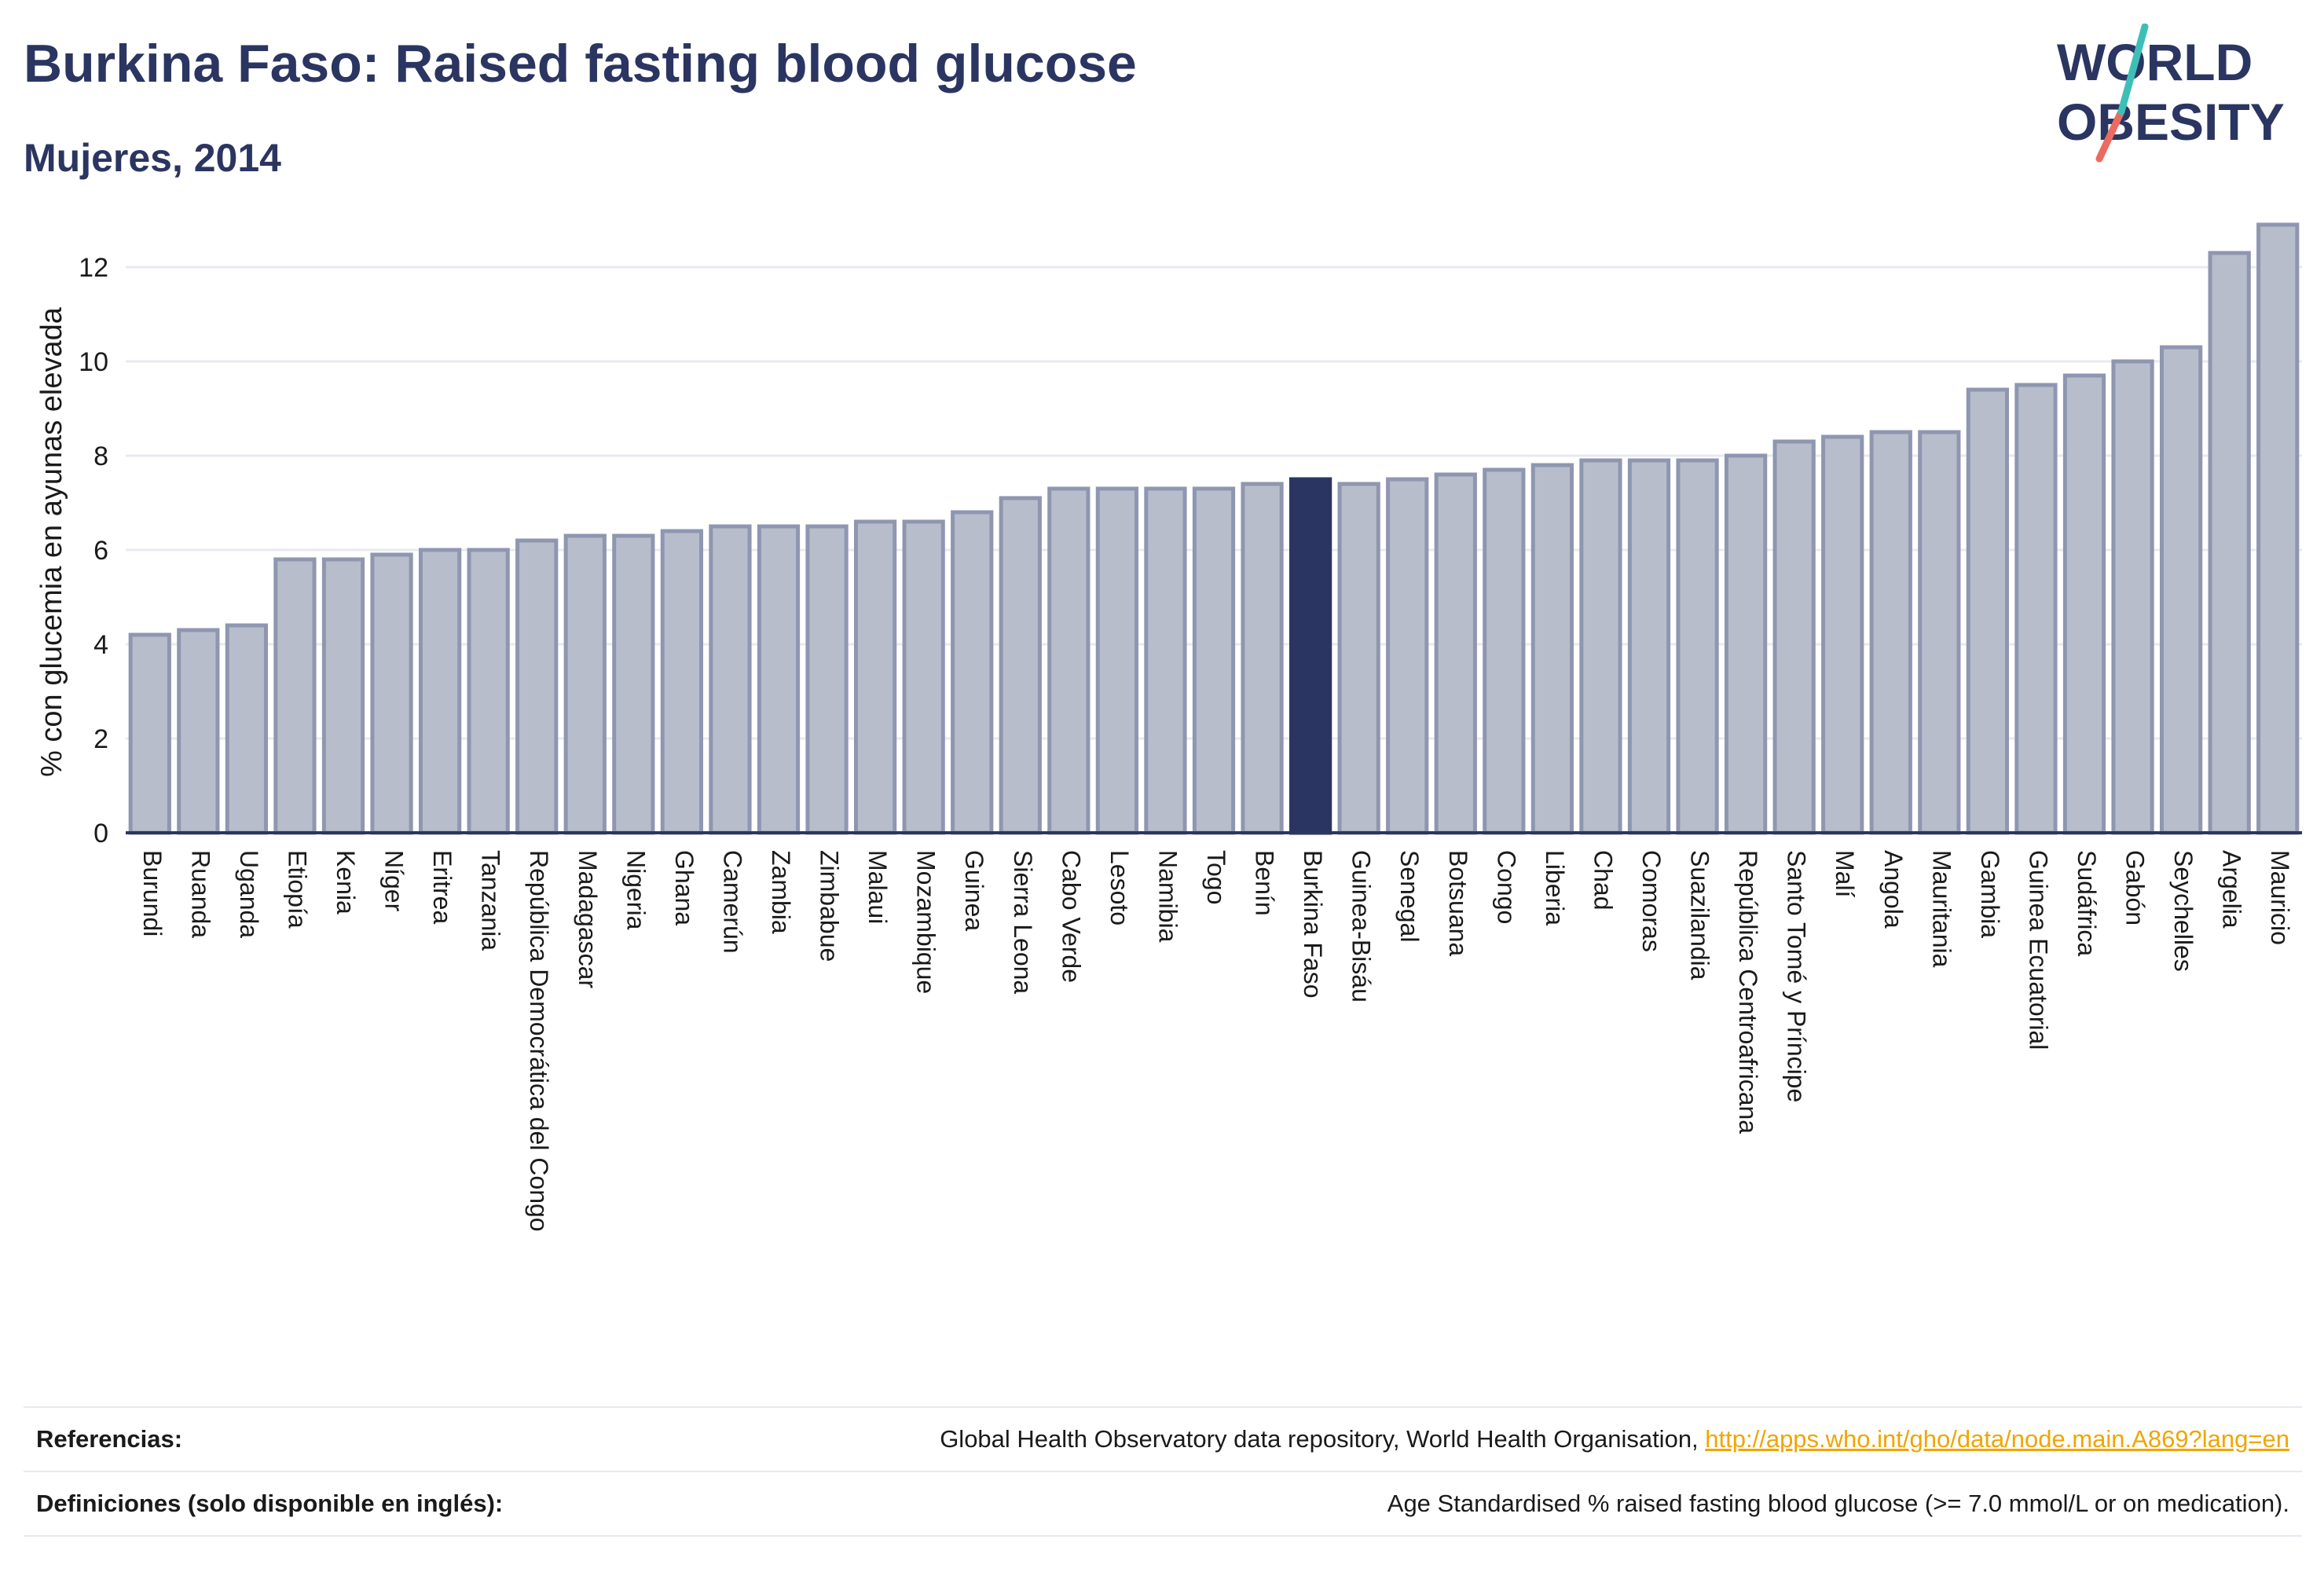  What do you see at coordinates (1941, 909) in the screenshot?
I see `x-tick-label: Mauritania` at bounding box center [1941, 909].